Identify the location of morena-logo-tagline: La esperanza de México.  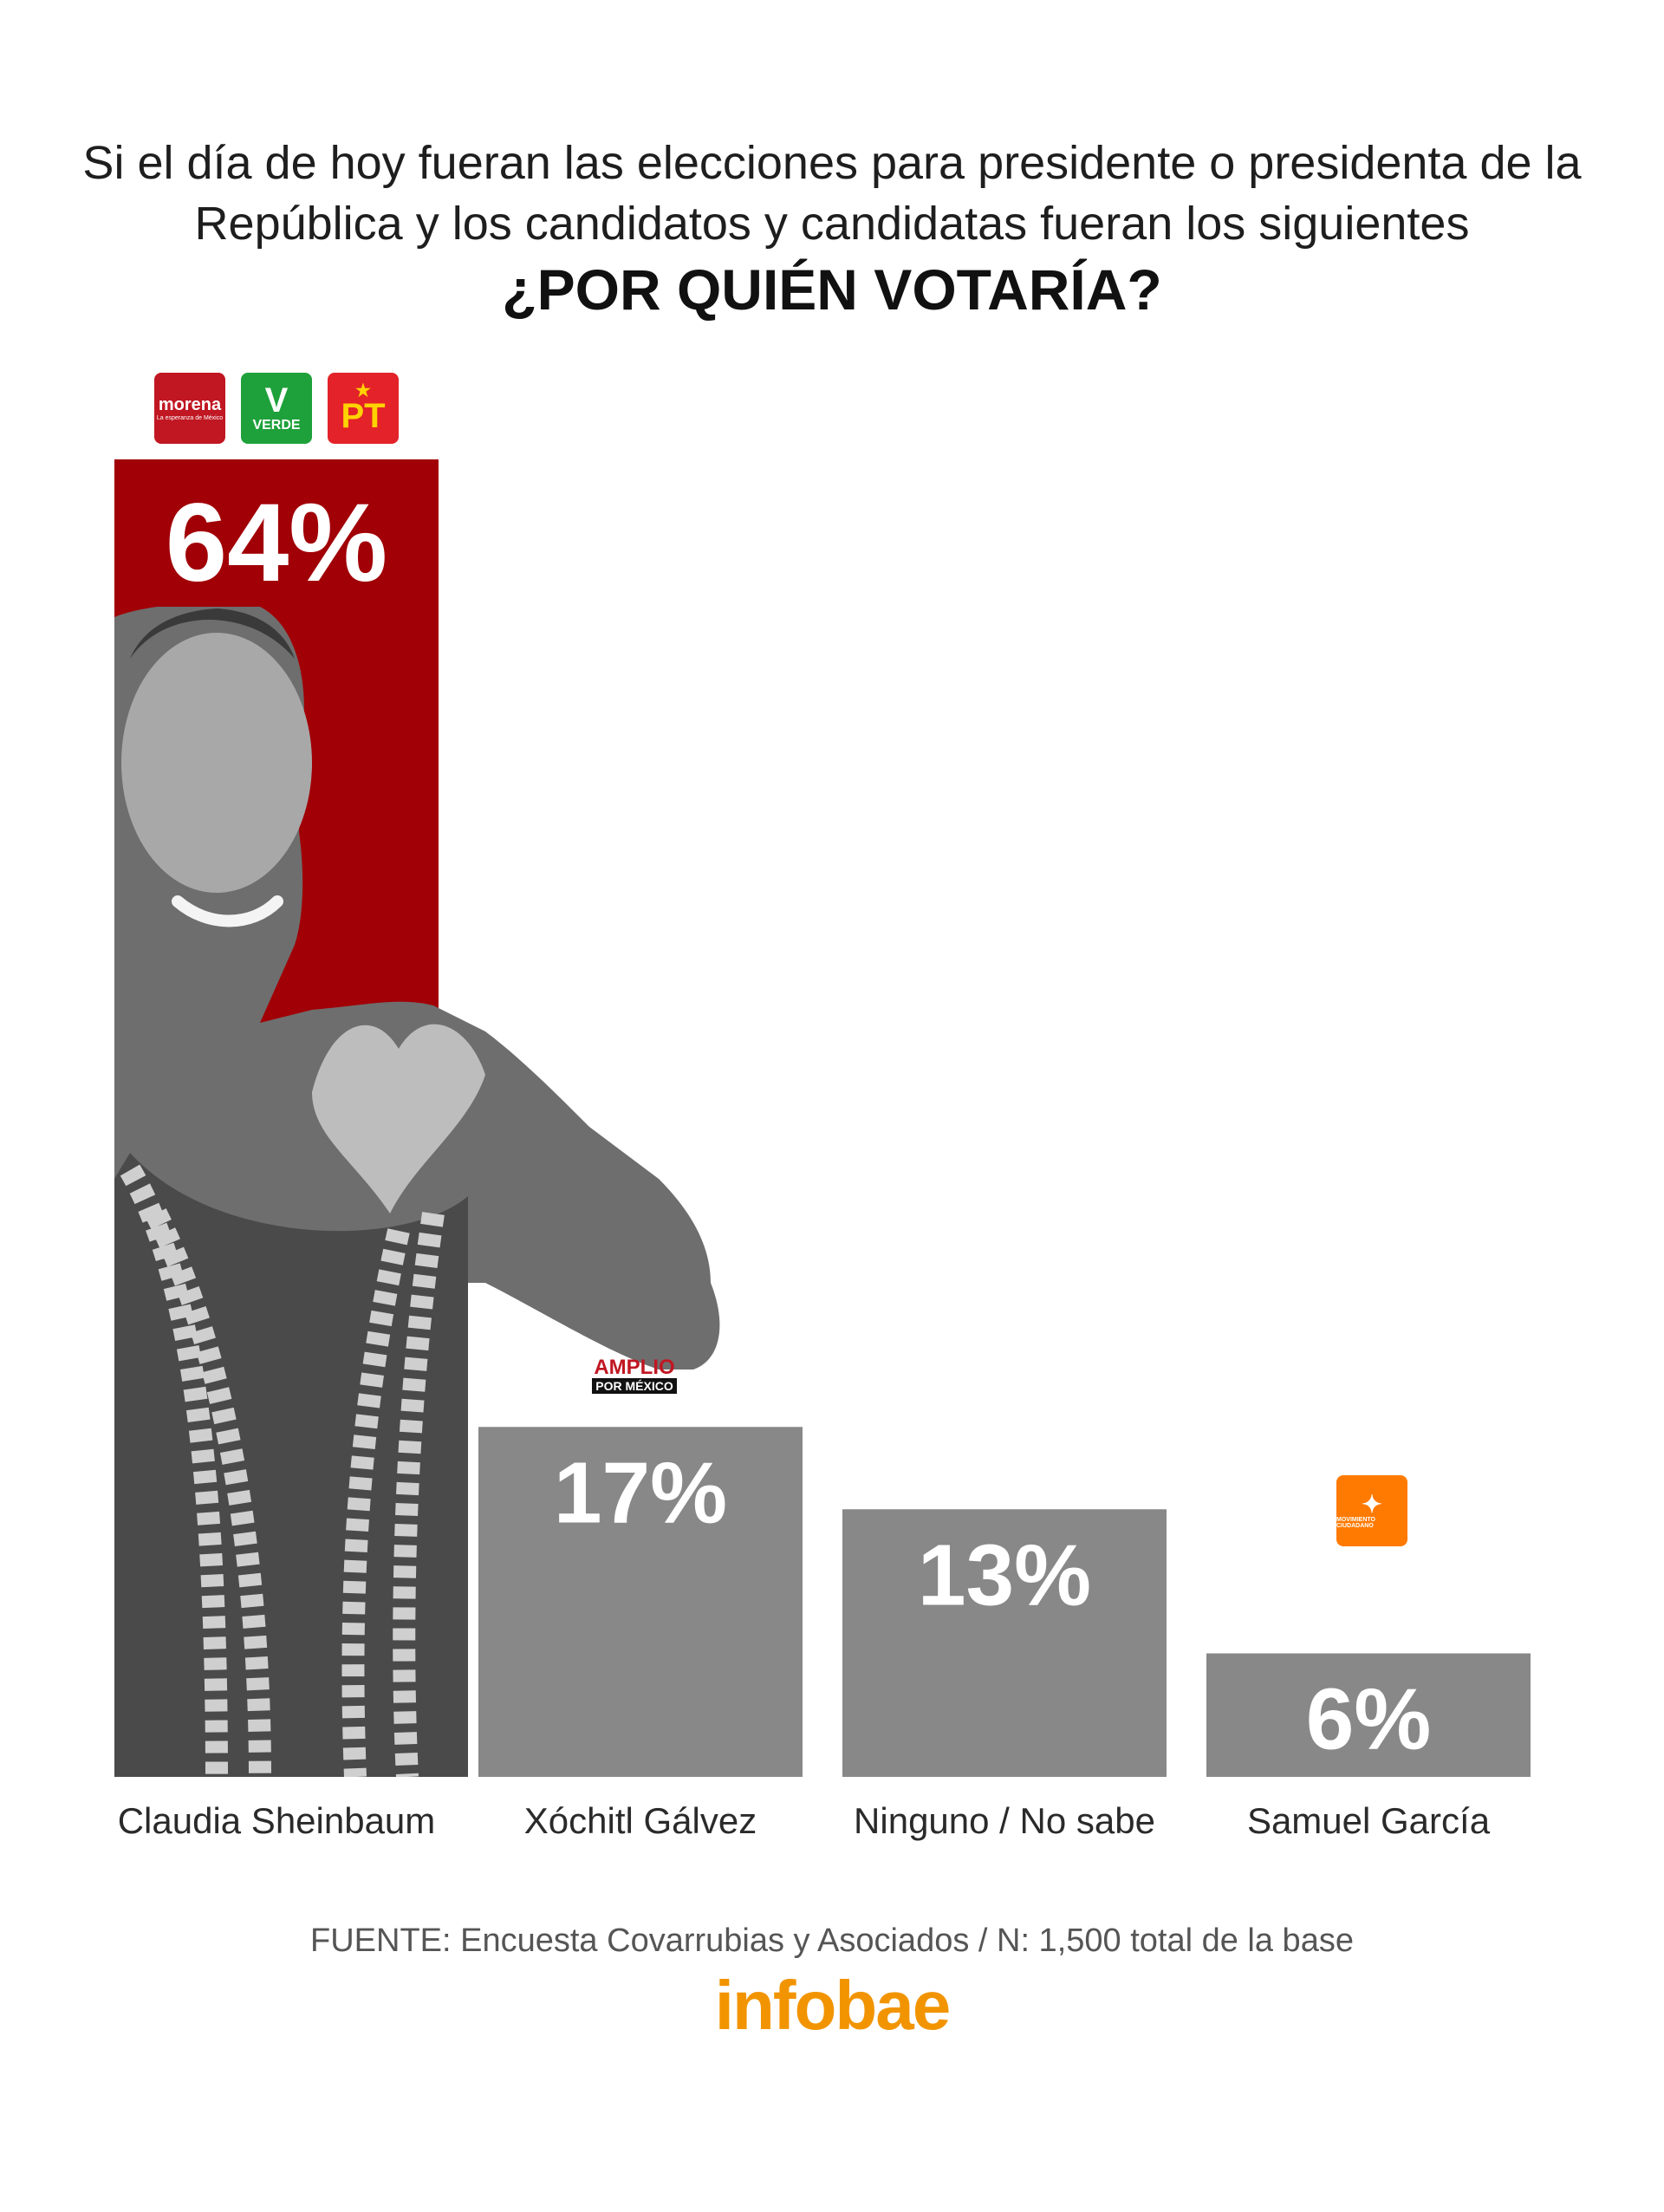
(190, 418).